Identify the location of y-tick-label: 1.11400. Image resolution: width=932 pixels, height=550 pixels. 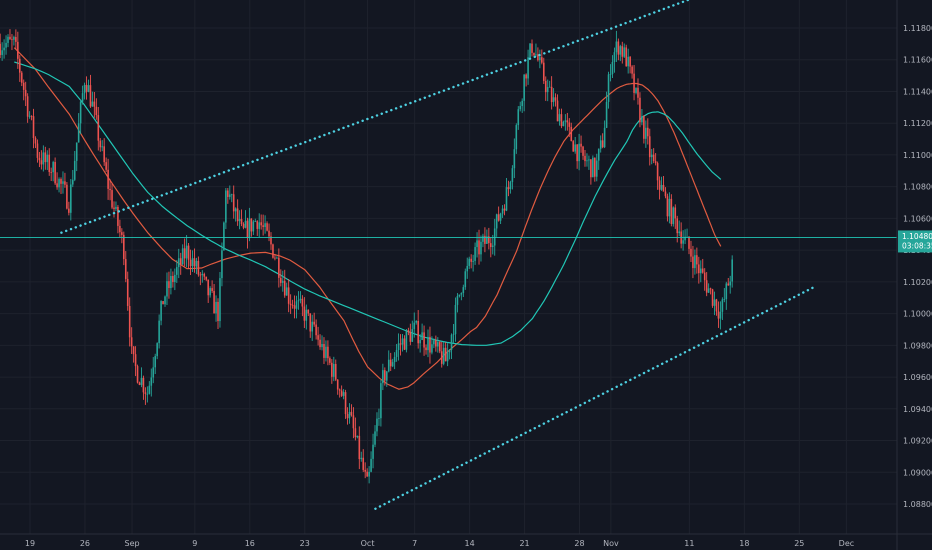
(917, 91).